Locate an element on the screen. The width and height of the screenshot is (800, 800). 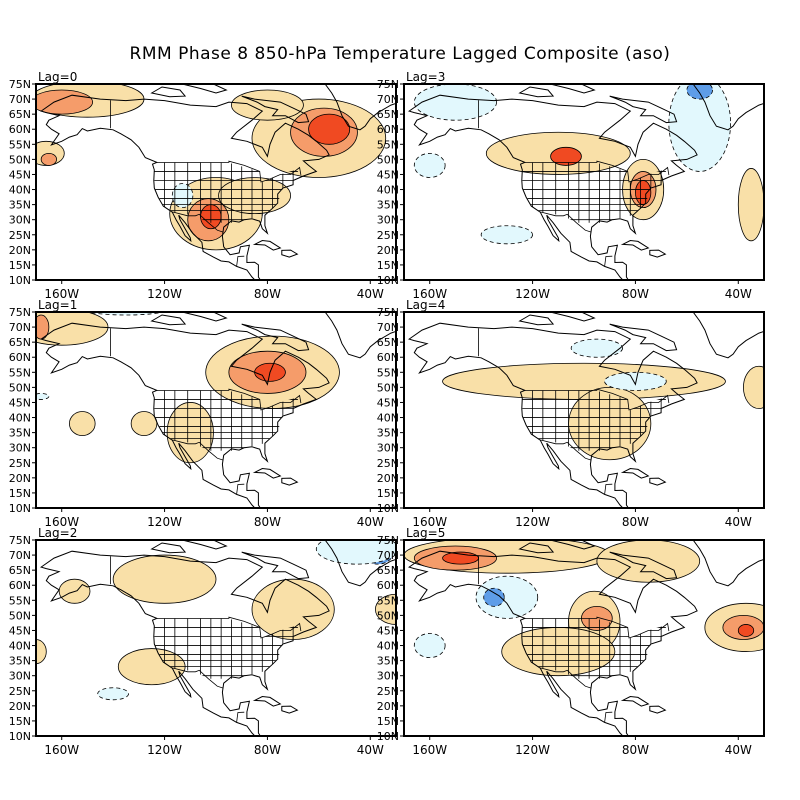
panel-label: Lag=0 is located at coordinates (57, 77).